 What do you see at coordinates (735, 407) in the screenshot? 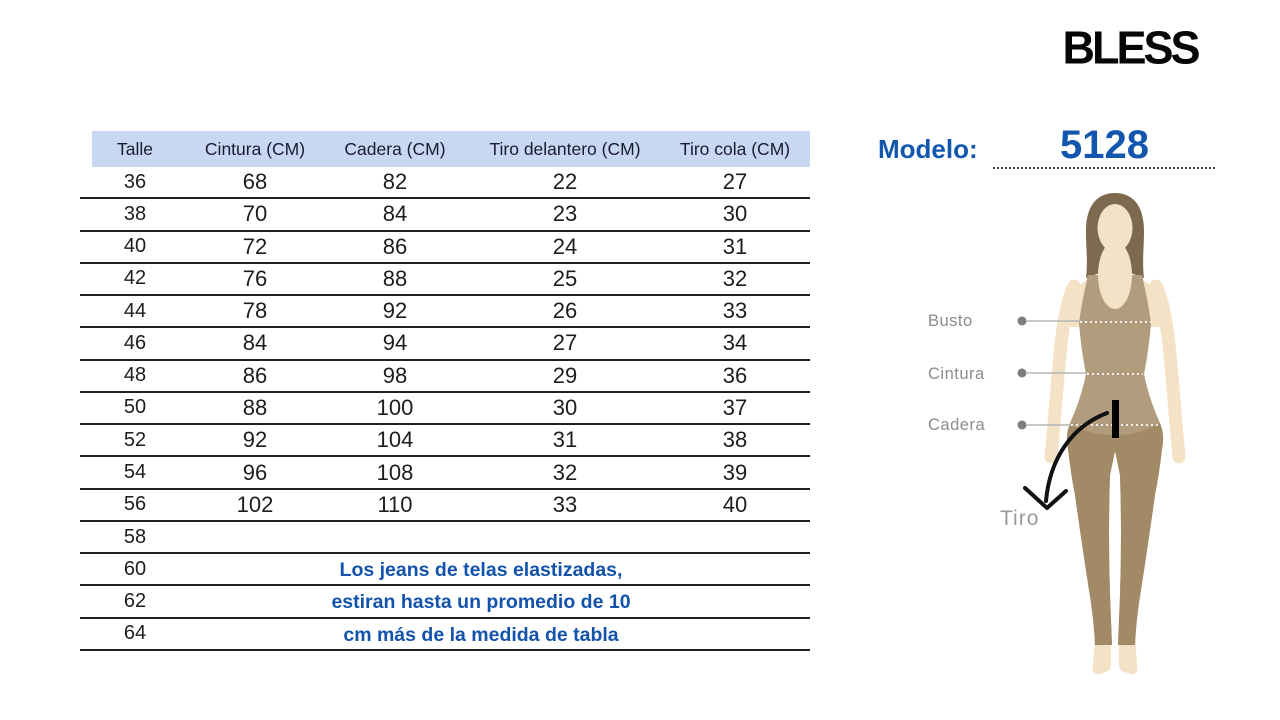
I see `table-cell: 37` at bounding box center [735, 407].